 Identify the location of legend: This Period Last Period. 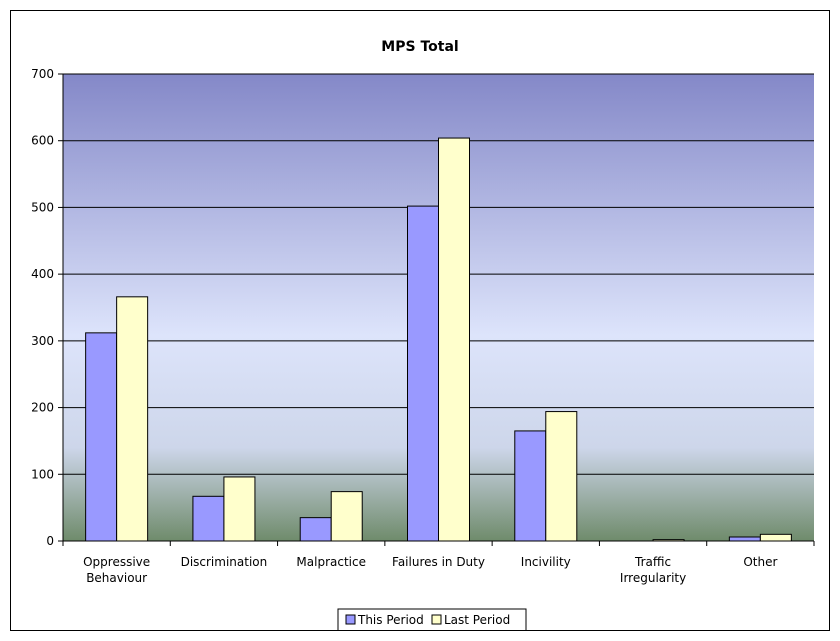
(432, 619).